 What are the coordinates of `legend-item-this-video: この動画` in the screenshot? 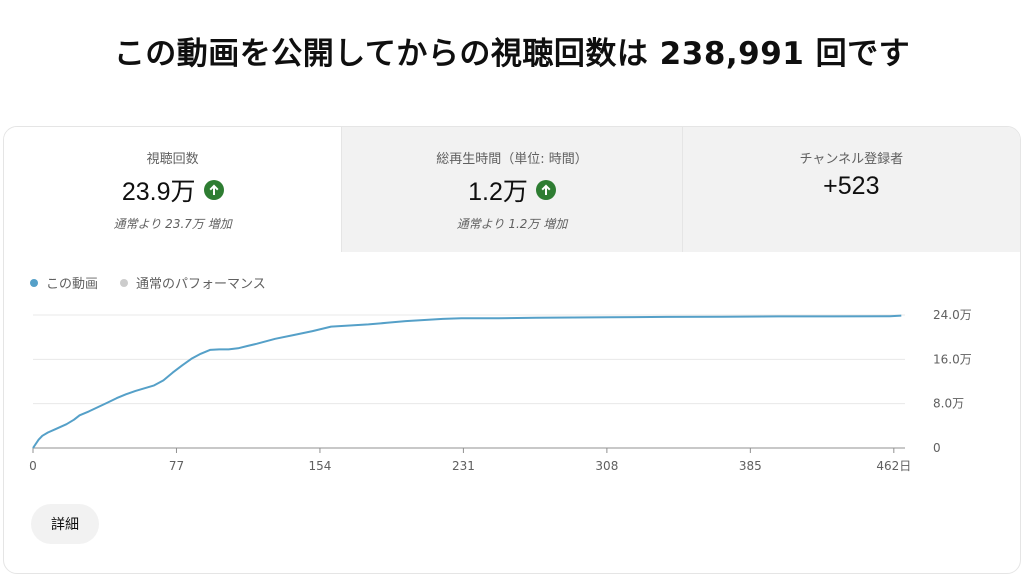 It's located at (64, 282).